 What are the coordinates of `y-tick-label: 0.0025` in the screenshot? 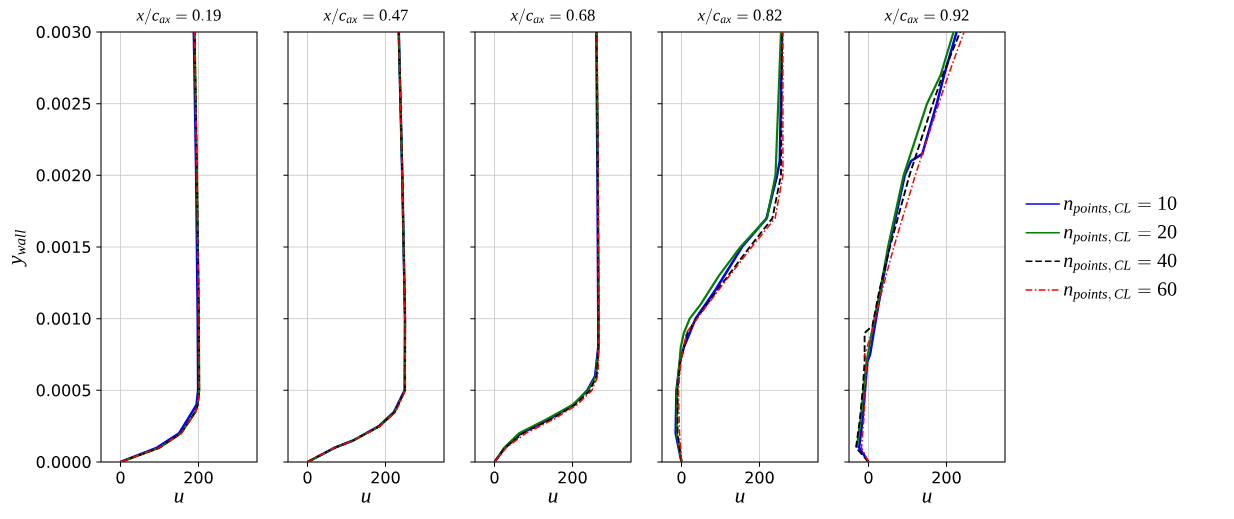 It's located at (63, 103).